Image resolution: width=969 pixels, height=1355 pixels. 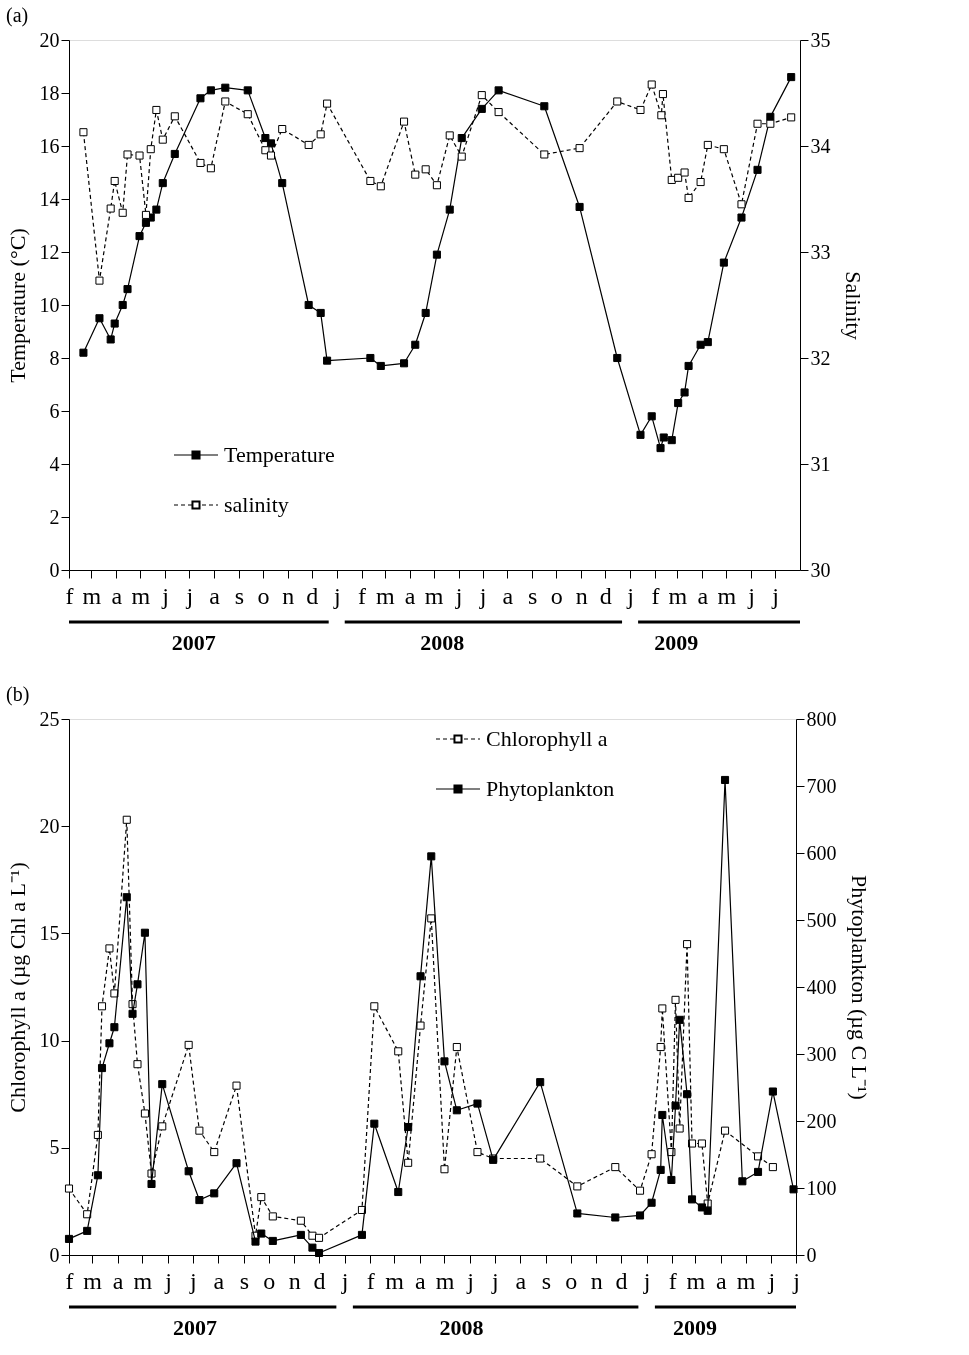 What do you see at coordinates (279, 454) in the screenshot?
I see `legend-label: Temperature` at bounding box center [279, 454].